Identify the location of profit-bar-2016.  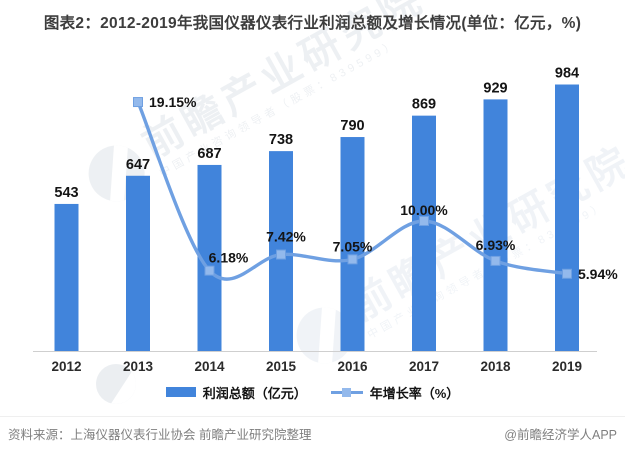
(352, 244).